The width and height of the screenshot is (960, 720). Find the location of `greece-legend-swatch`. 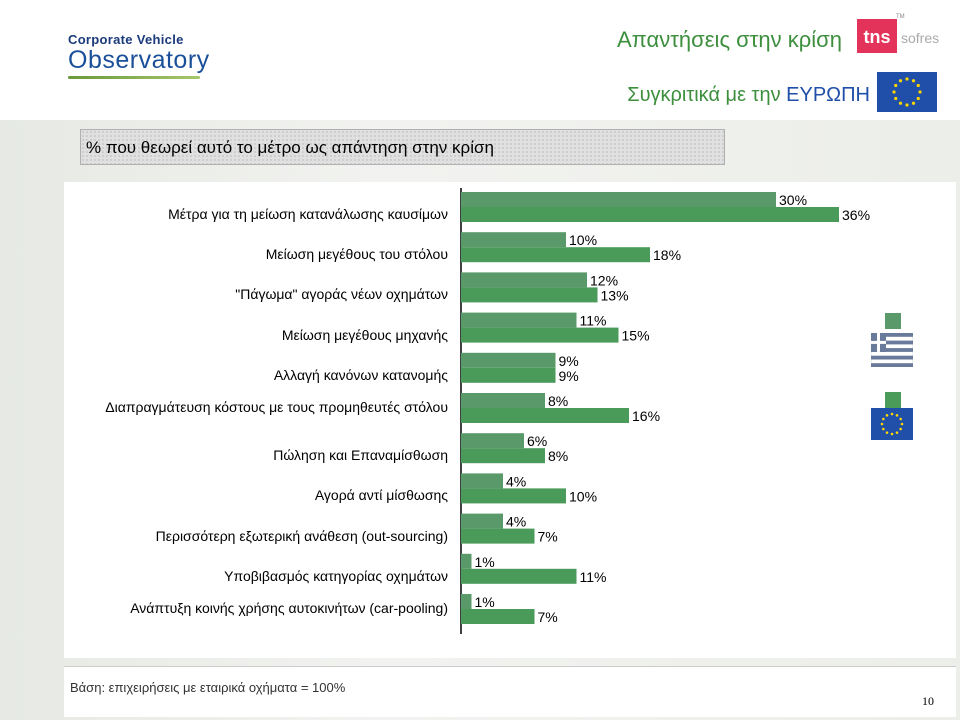

greece-legend-swatch is located at coordinates (893, 321).